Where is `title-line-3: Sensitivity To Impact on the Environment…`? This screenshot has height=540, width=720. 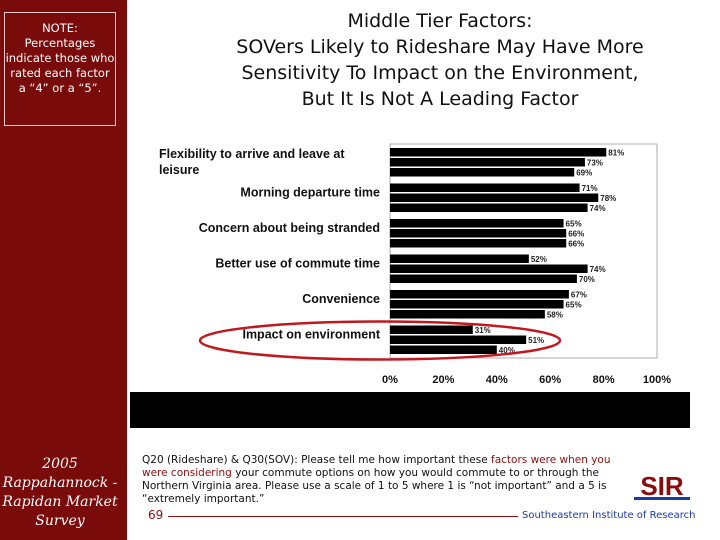 title-line-3: Sensitivity To Impact on the Environment… is located at coordinates (440, 73).